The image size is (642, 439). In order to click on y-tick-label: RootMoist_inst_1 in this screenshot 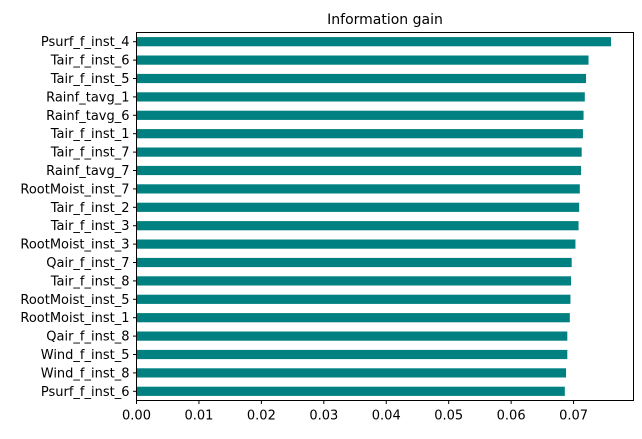, I will do `click(74, 318)`.